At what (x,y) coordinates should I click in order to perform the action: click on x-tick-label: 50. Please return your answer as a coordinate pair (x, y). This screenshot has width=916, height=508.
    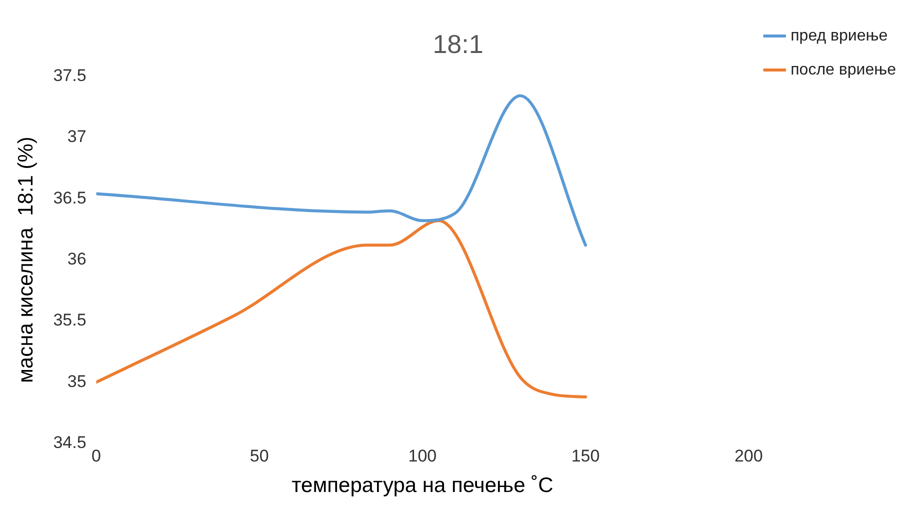
    Looking at the image, I should click on (259, 456).